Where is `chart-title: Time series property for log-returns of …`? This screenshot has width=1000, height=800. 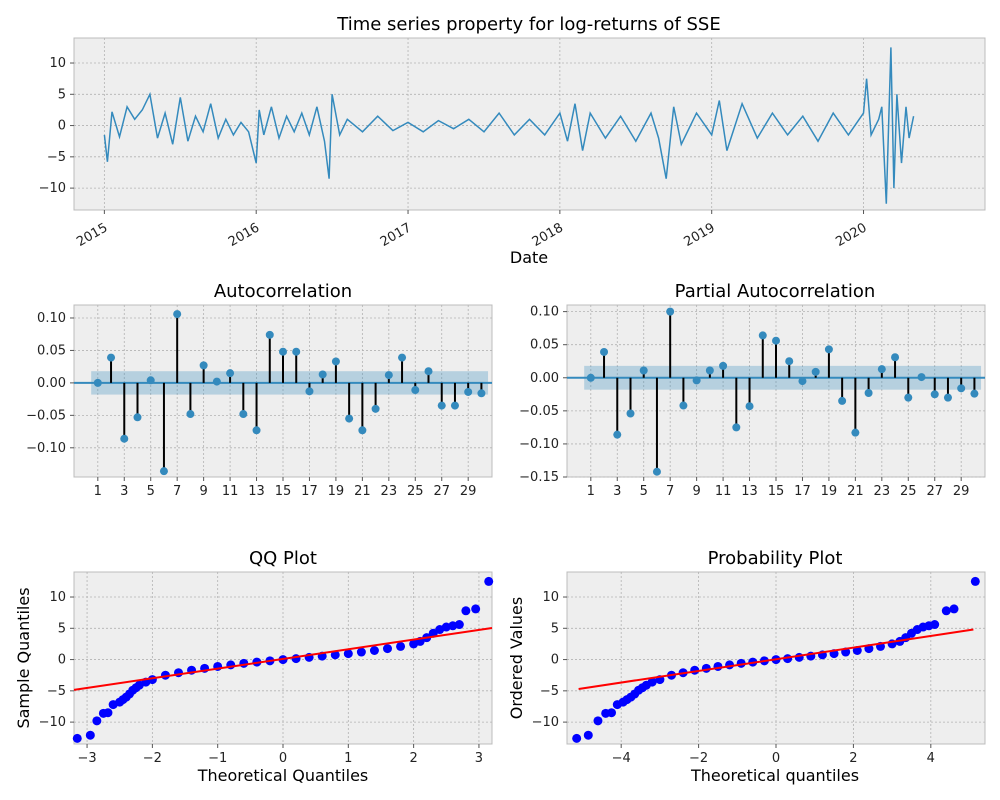
chart-title: Time series property for log-returns of … is located at coordinates (528, 24).